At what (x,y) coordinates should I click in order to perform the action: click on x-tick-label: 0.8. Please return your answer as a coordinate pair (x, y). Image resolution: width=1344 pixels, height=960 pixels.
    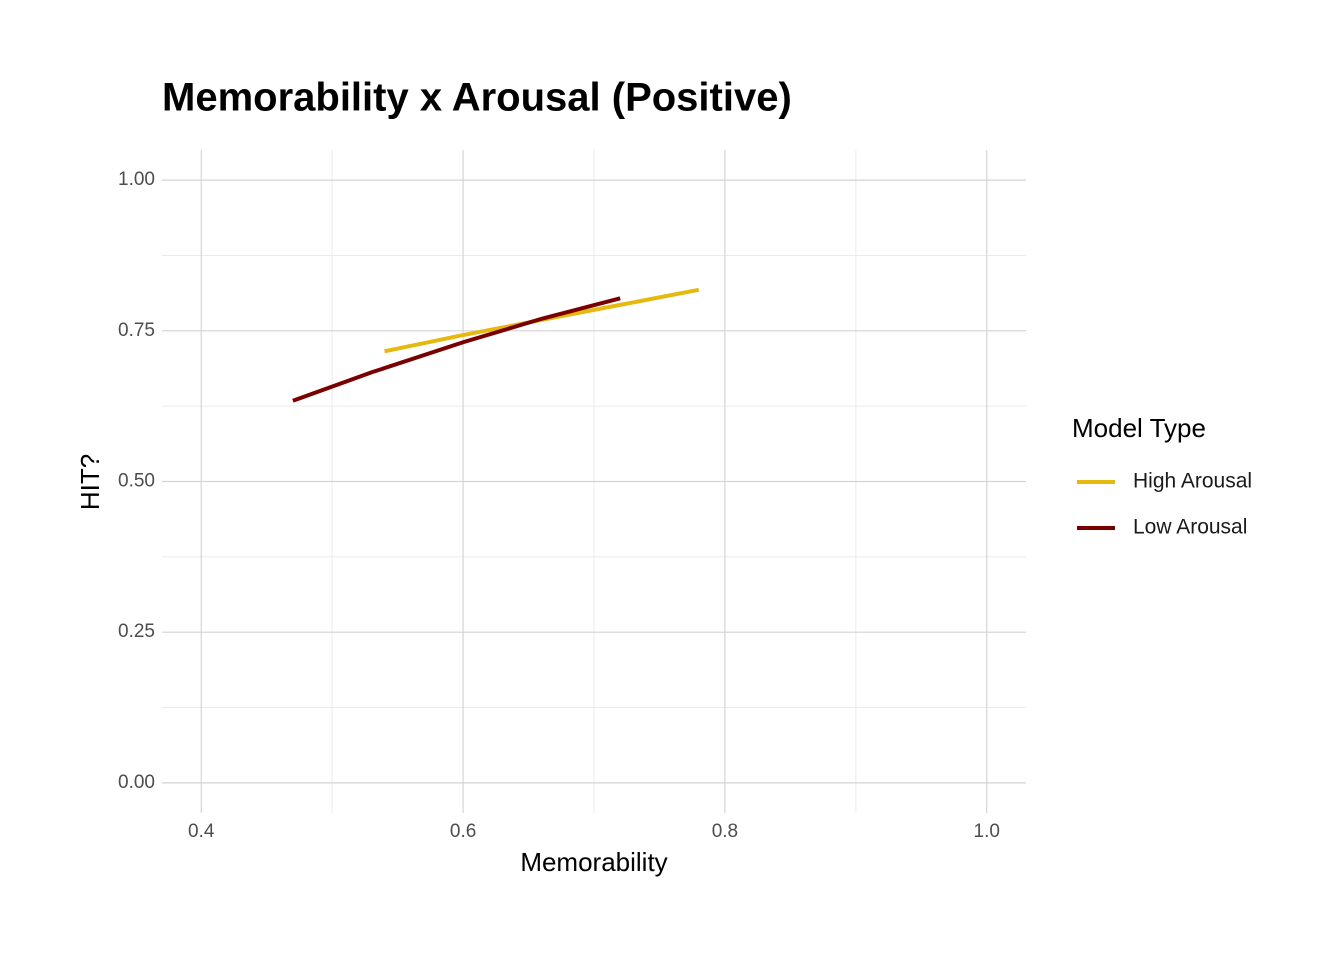
    Looking at the image, I should click on (725, 831).